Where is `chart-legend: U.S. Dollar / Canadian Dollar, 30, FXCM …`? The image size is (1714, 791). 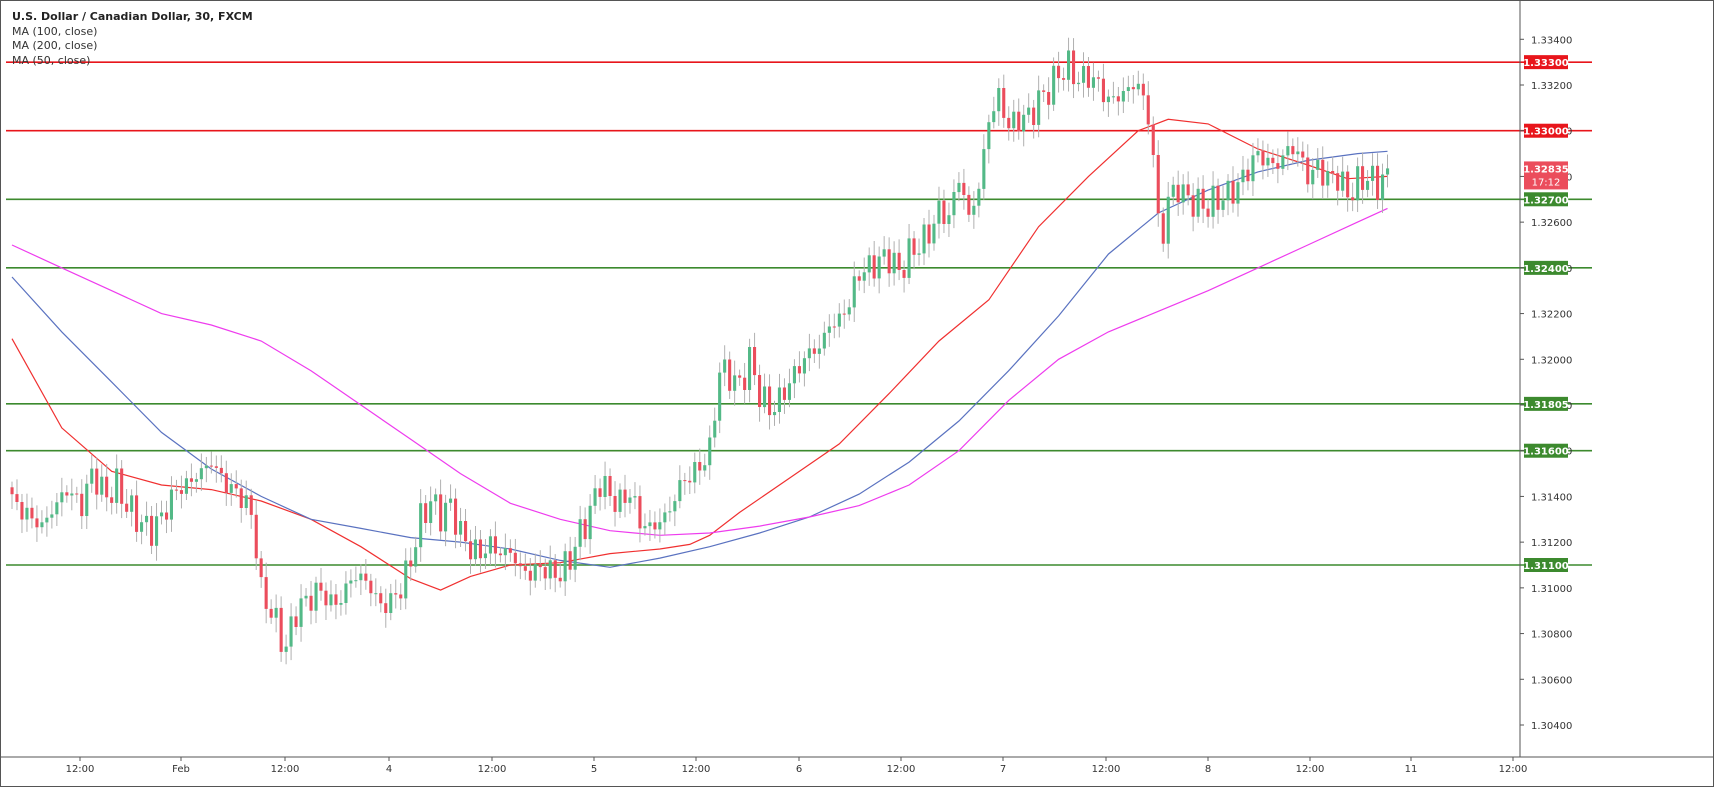 chart-legend: U.S. Dollar / Canadian Dollar, 30, FXCM … is located at coordinates (132, 39).